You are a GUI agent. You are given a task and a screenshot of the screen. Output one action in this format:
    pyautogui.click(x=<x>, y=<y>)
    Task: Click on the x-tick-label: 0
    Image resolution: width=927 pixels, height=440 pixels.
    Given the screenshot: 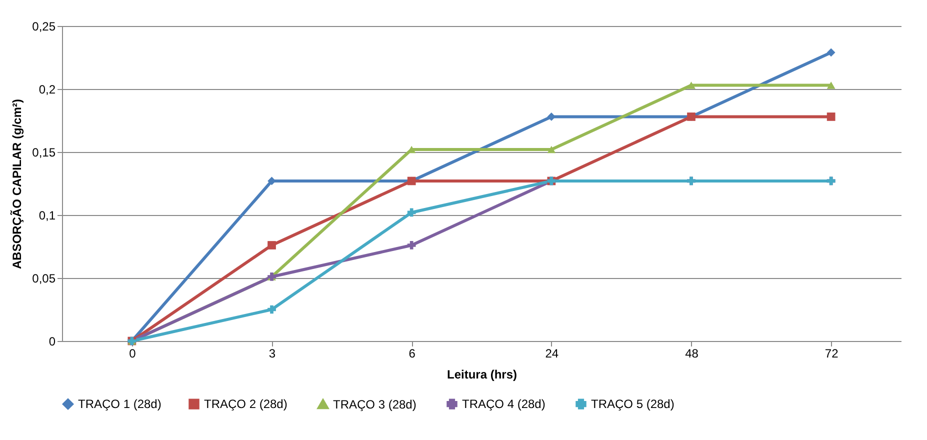 What is the action you would take?
    pyautogui.click(x=132, y=353)
    